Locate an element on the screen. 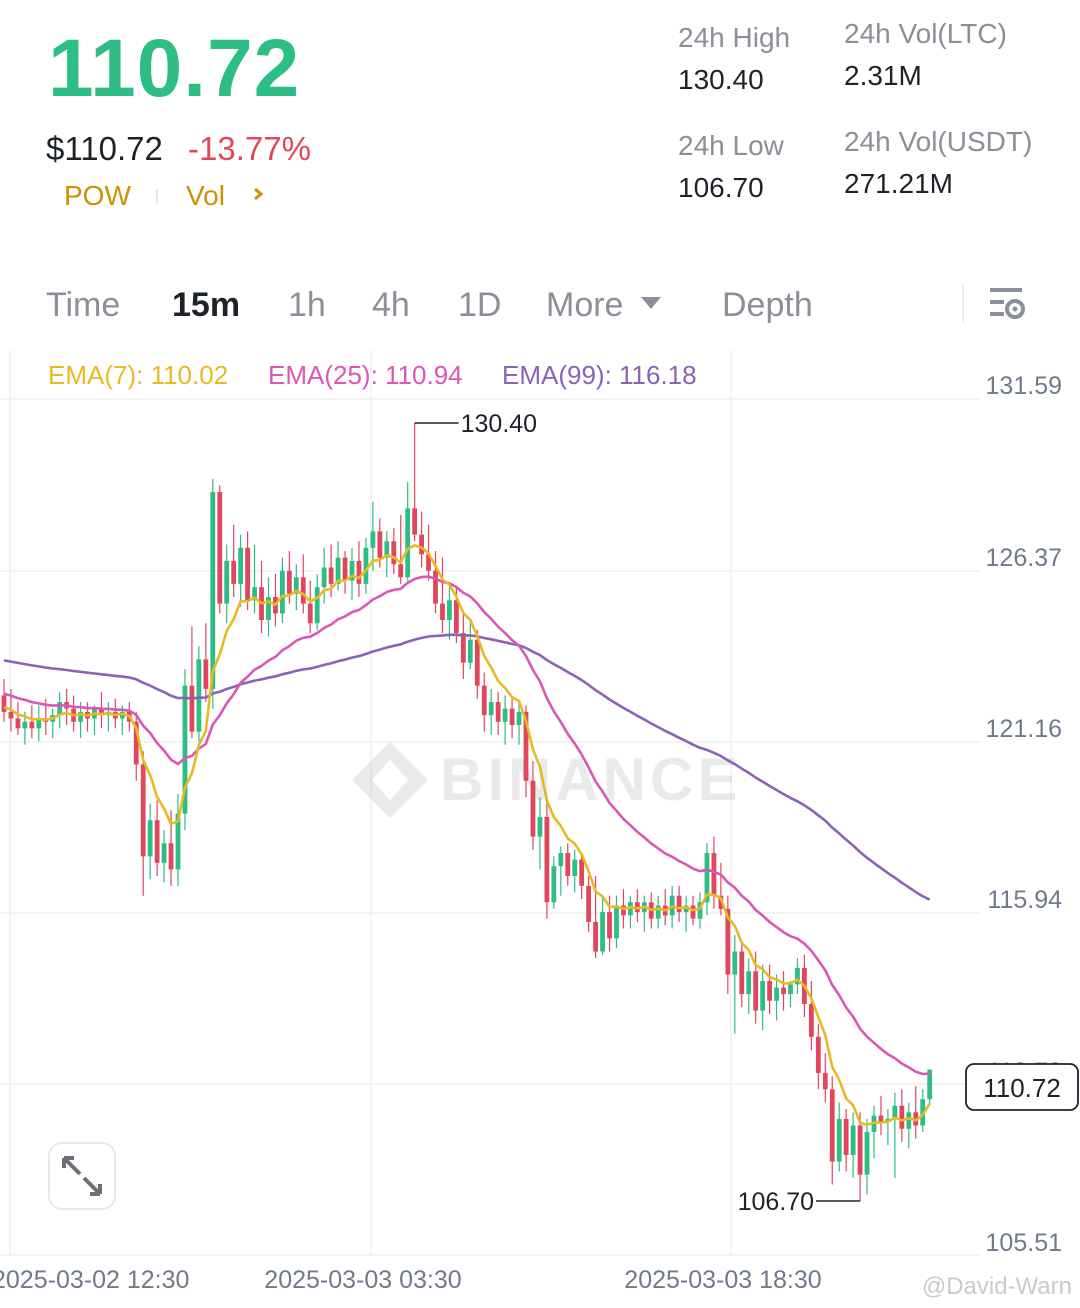 The image size is (1080, 1308). low-marker-label: 106.70 is located at coordinates (776, 1202).